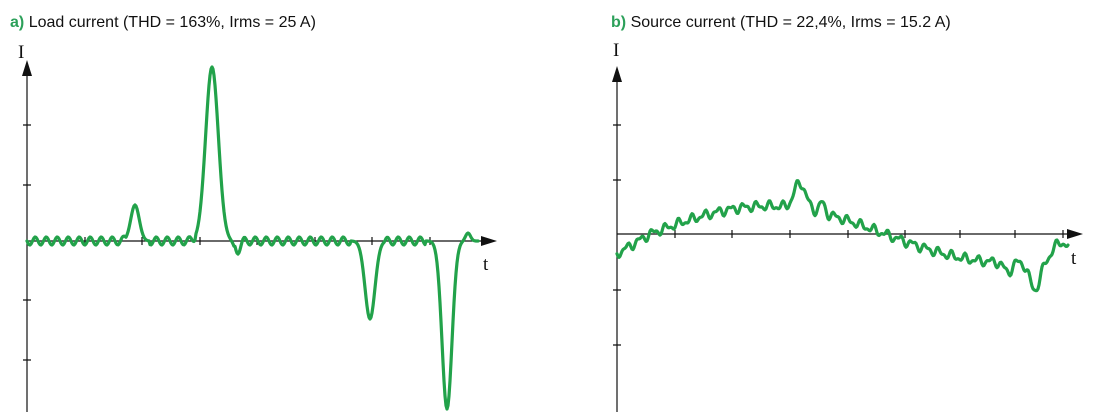 This screenshot has width=1093, height=416. Describe the element at coordinates (17, 22) in the screenshot. I see `panel-letter: a)` at that location.